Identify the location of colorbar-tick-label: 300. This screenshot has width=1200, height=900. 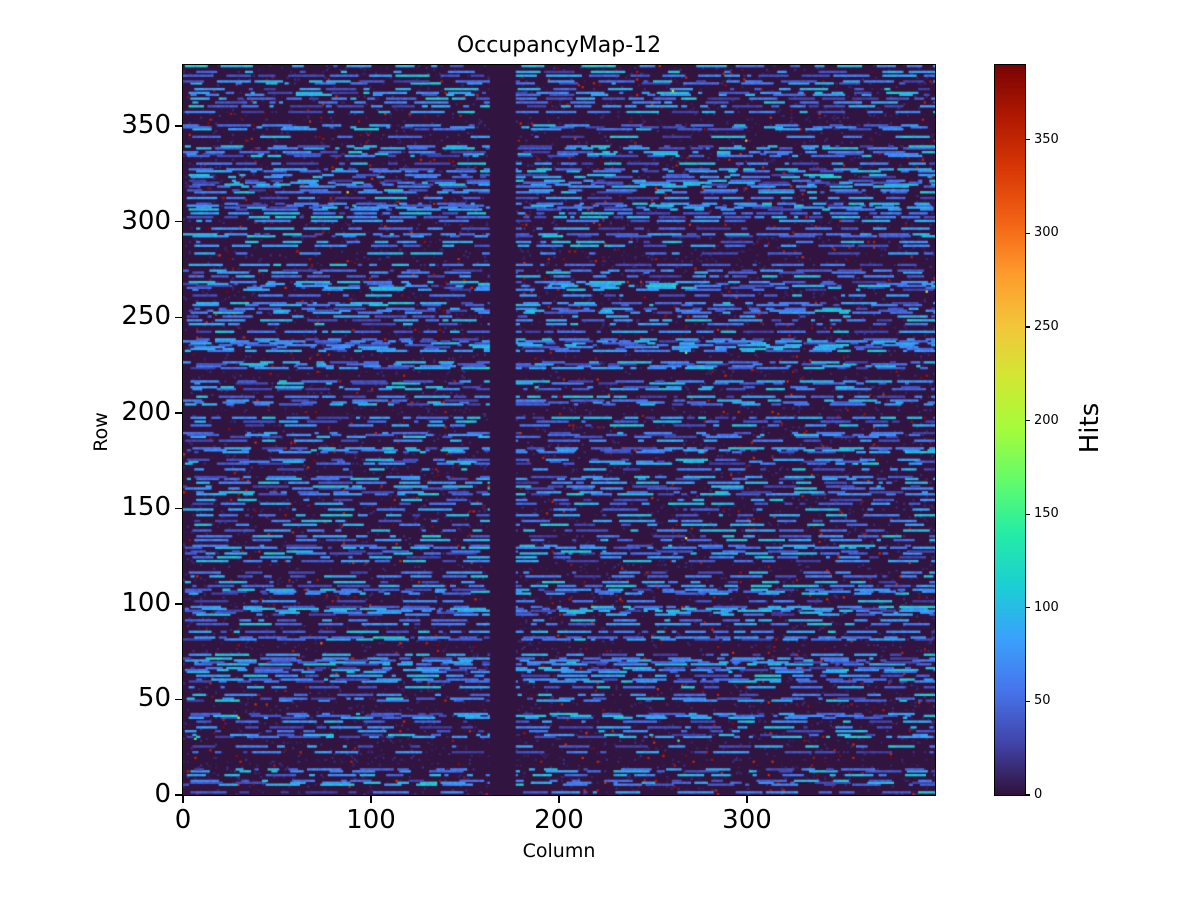
(1046, 233).